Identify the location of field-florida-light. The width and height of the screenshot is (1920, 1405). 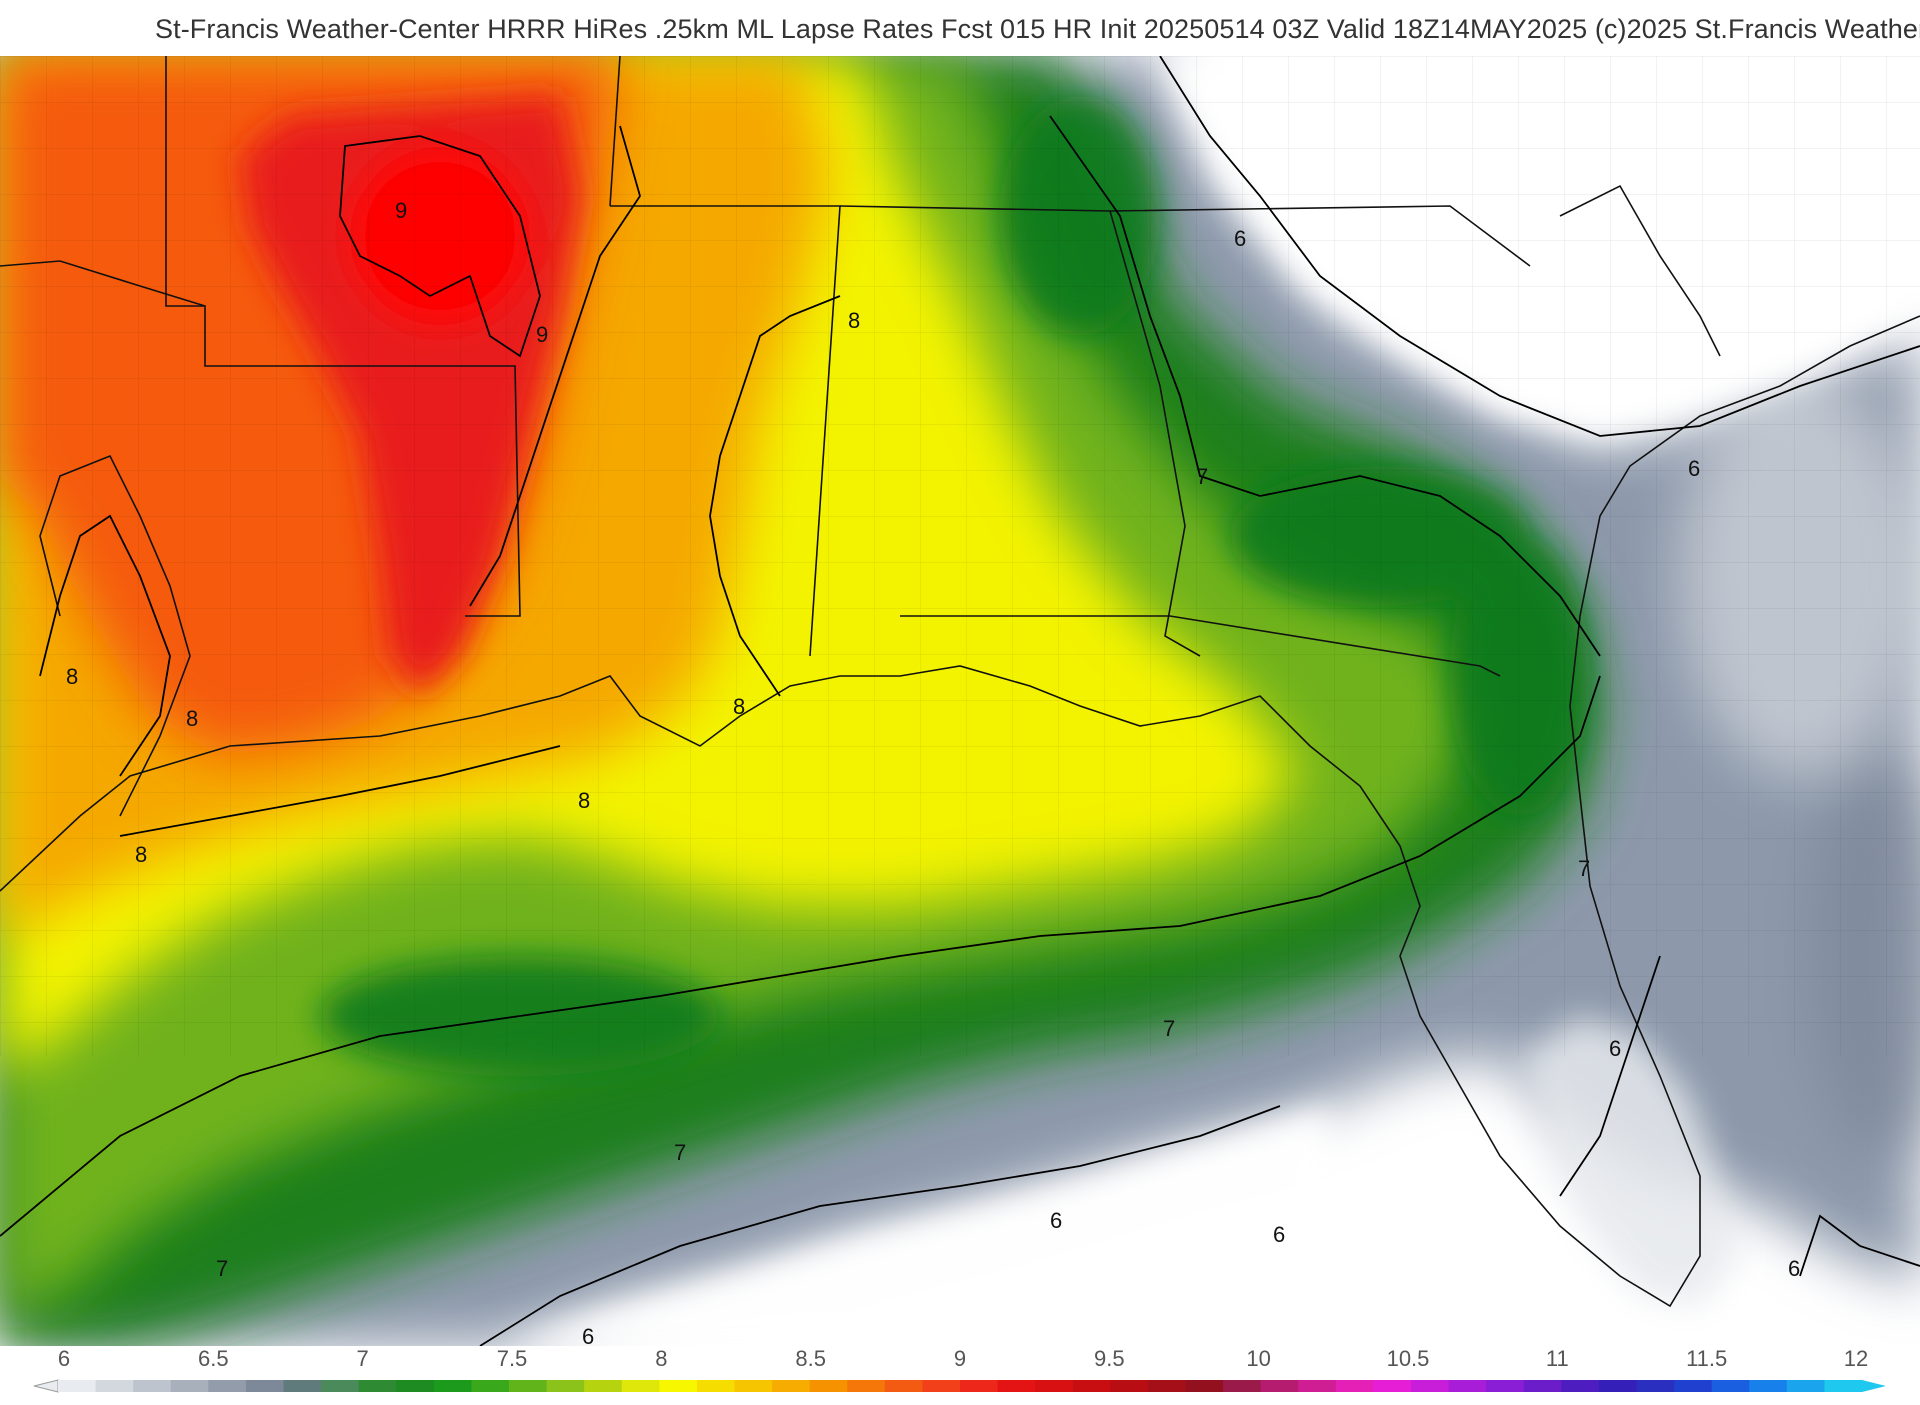
(1630, 1161).